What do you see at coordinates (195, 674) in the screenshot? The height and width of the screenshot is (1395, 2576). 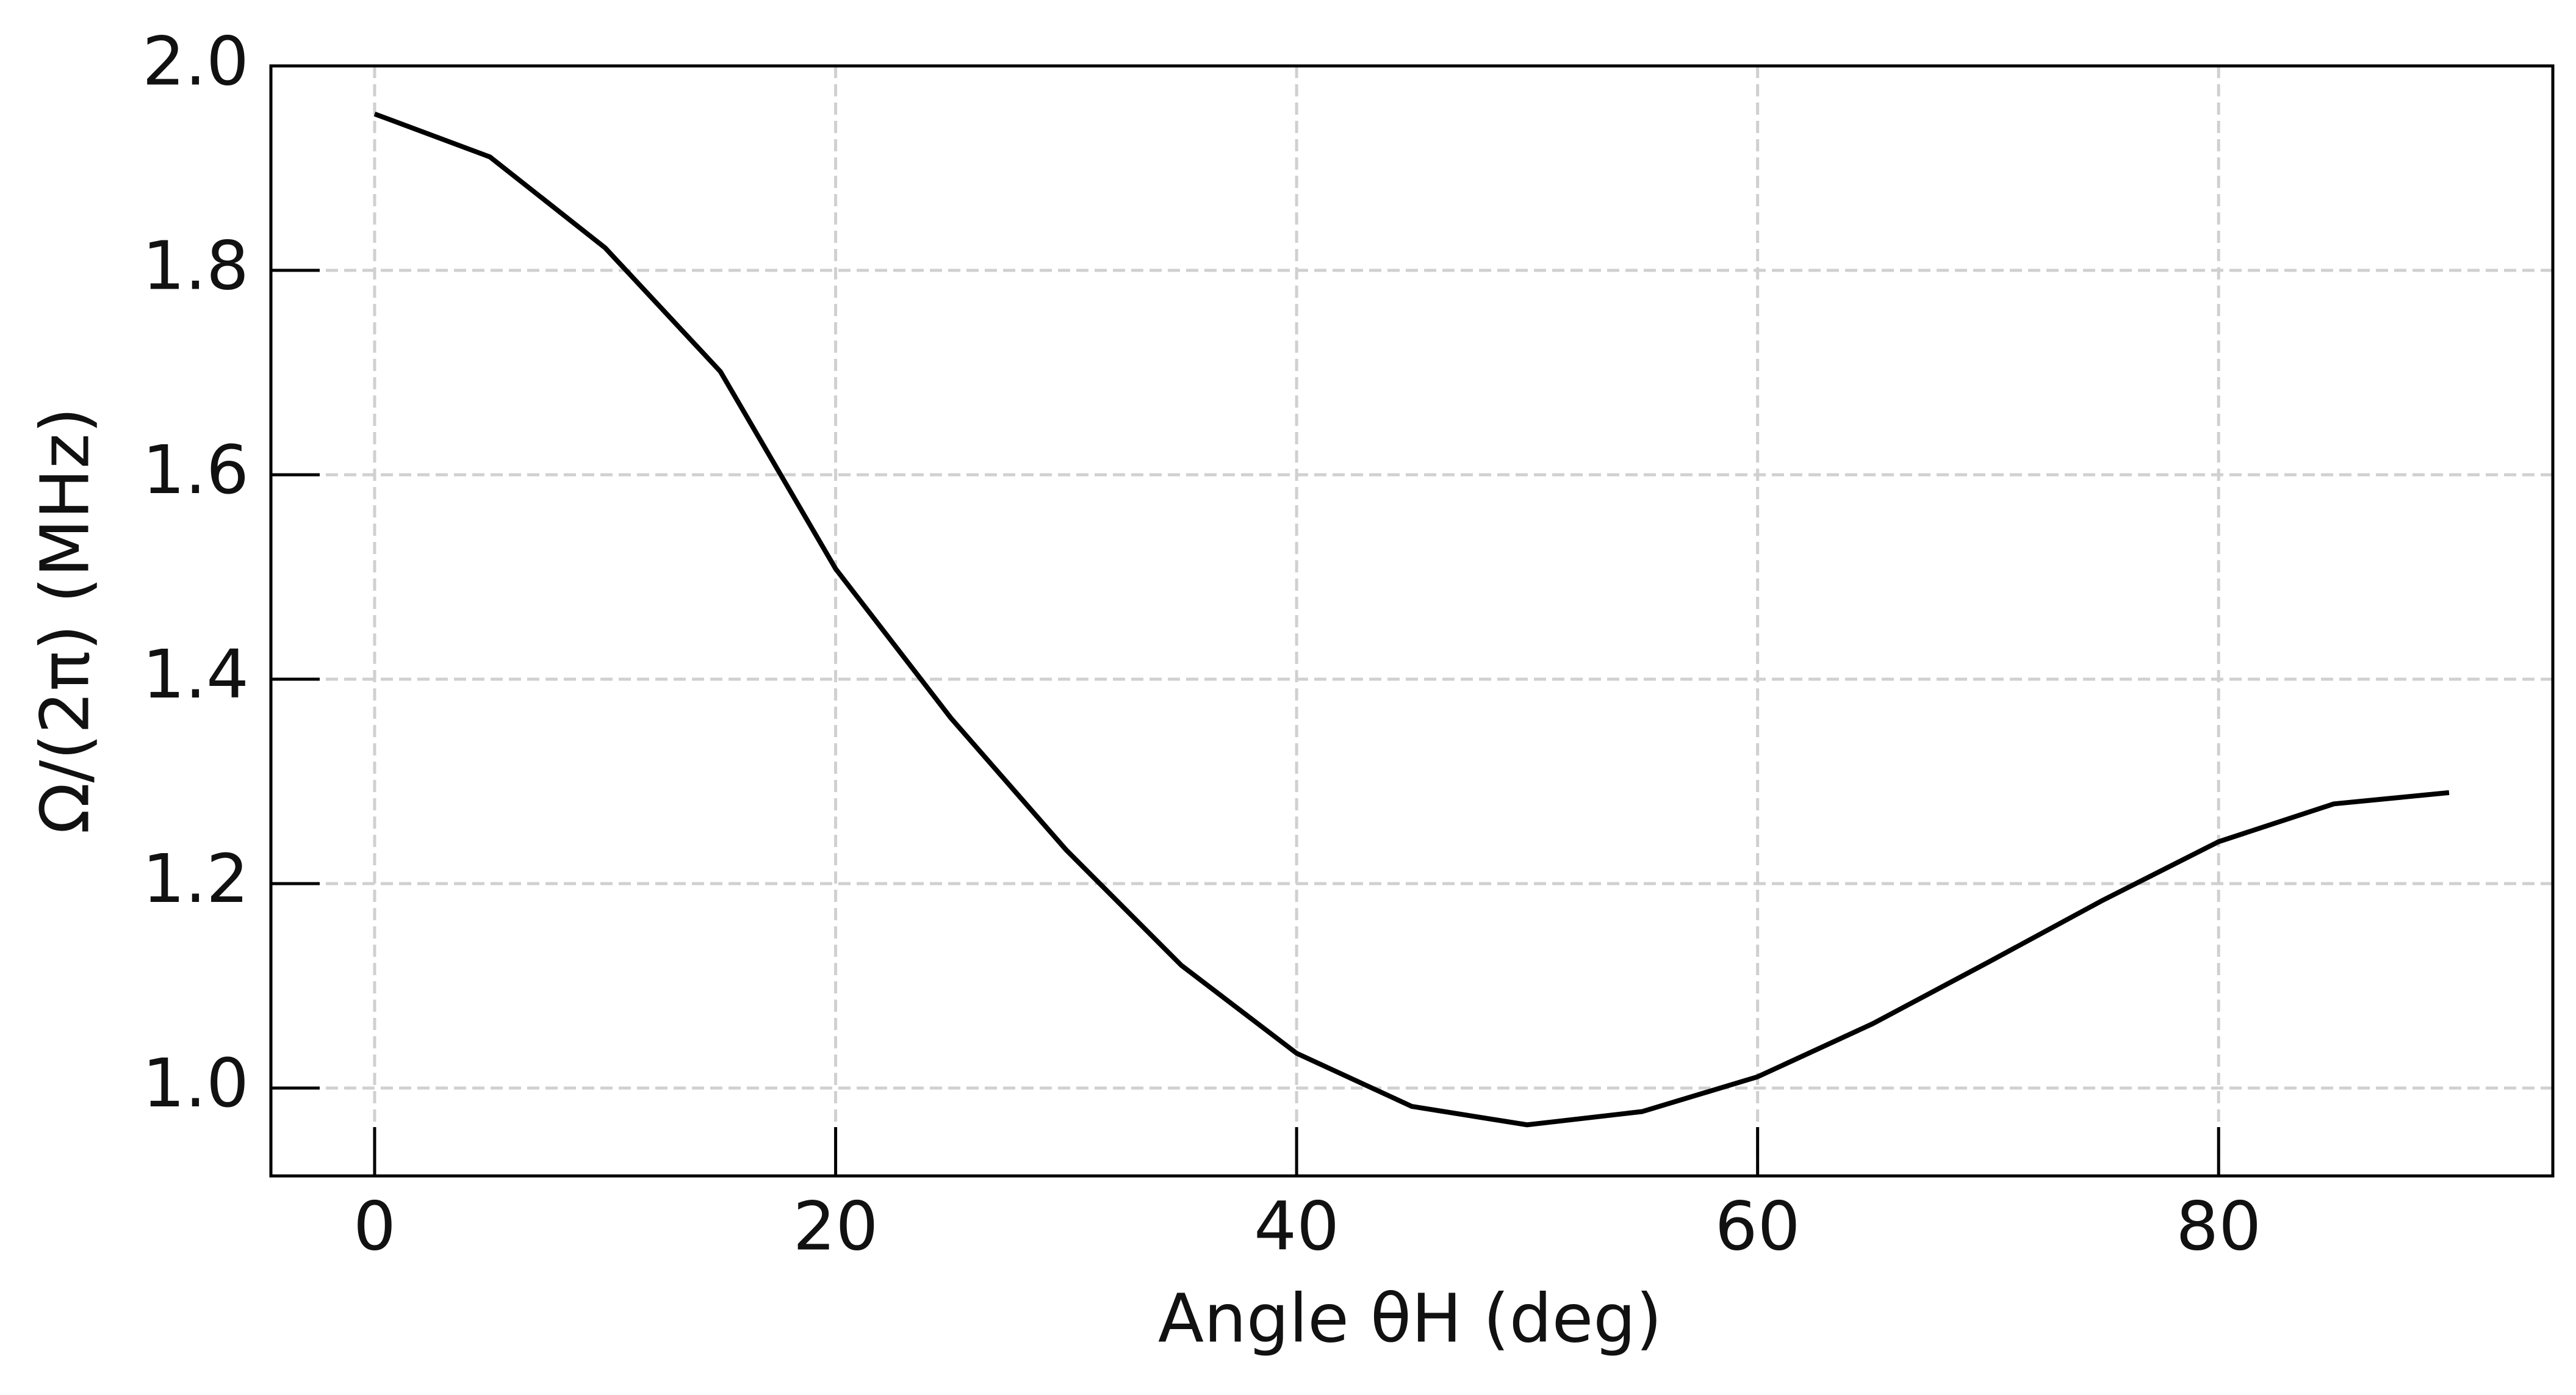 I see `y-tick-label: 1.4` at bounding box center [195, 674].